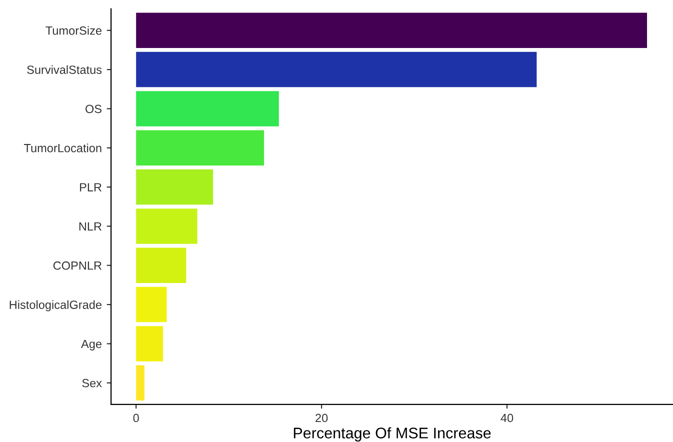  I want to click on y-tick-label: SurvivalStatus, so click(64, 69).